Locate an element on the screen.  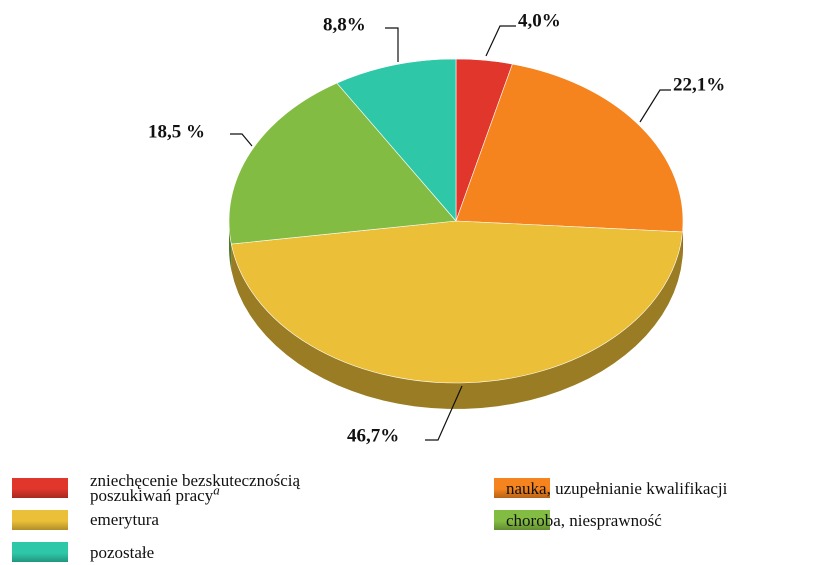
data-label: 8,8% is located at coordinates (344, 24).